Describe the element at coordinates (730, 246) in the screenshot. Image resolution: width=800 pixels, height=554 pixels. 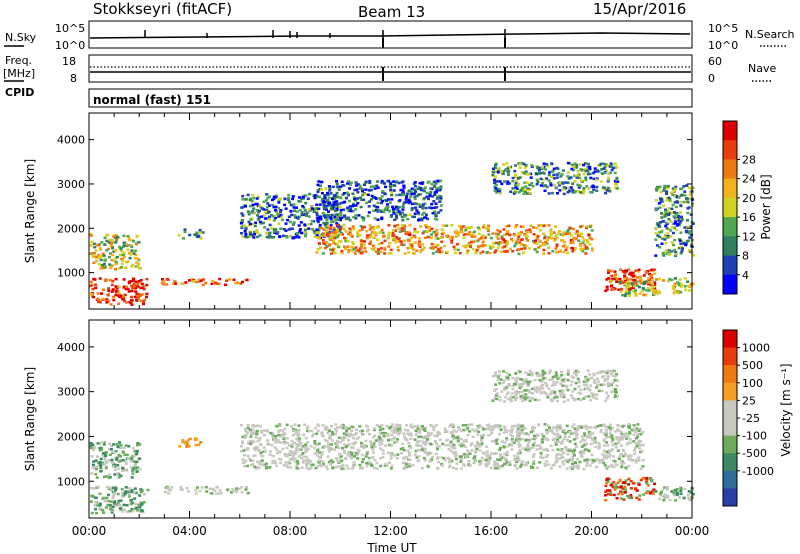
I see `colorbar-swatch` at that location.